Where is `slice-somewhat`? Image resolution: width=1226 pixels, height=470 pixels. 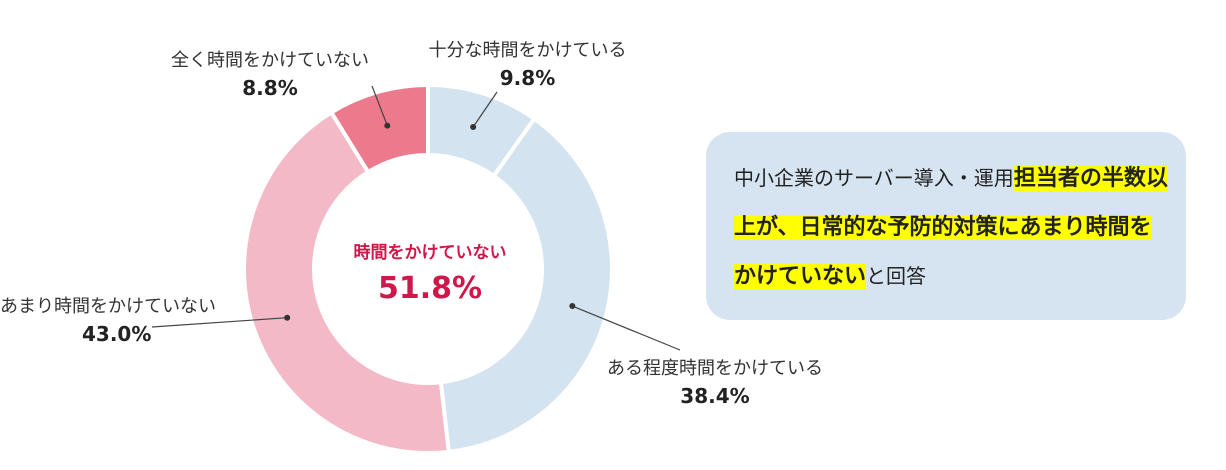 slice-somewhat is located at coordinates (526, 285).